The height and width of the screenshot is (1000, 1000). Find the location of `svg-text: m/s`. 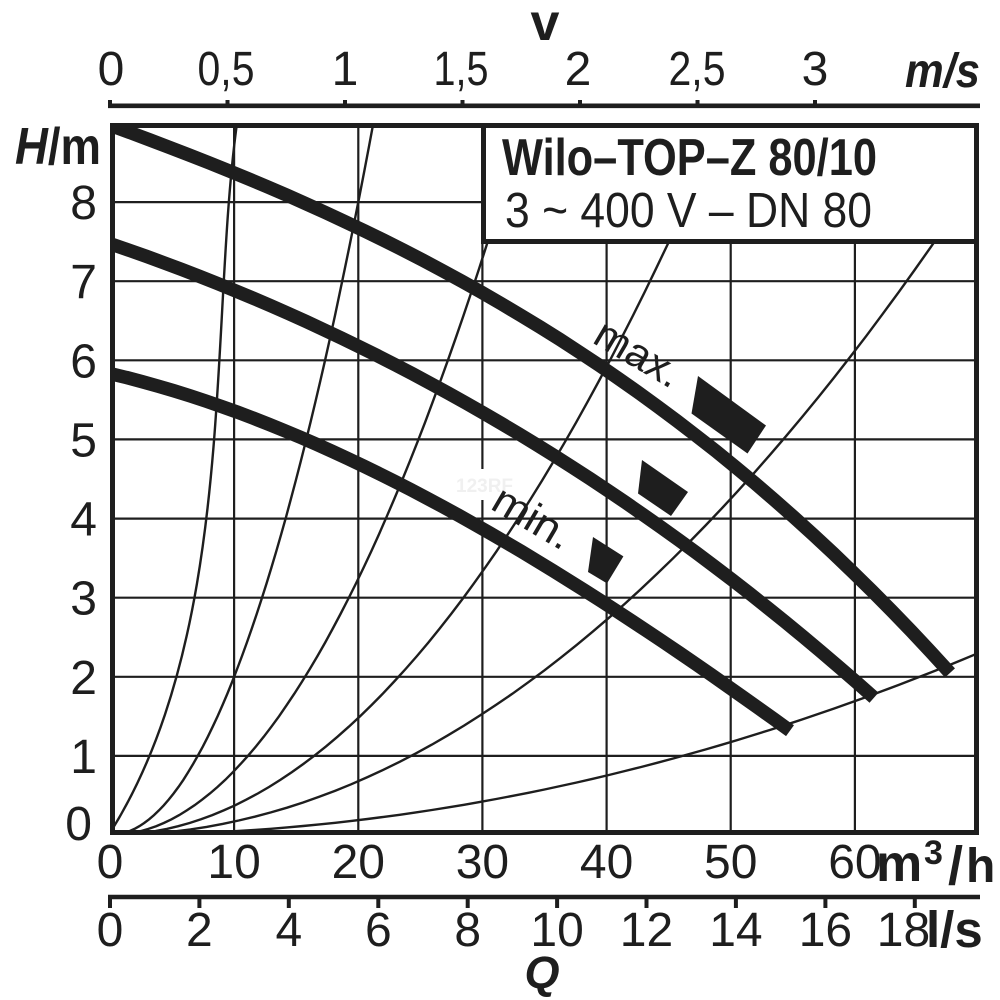

svg-text: m/s is located at coordinates (942, 71).